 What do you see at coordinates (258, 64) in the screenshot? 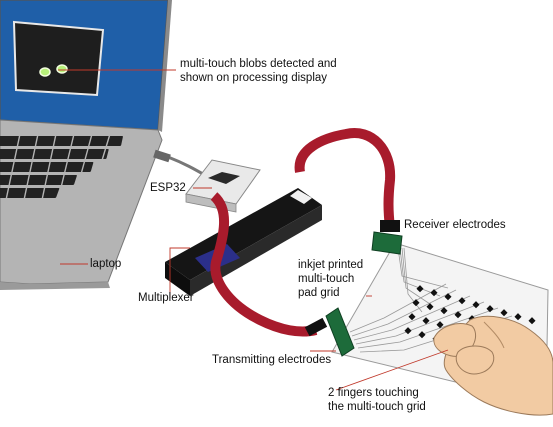
I see `label-blobs-line1: multi-touch blobs detected and` at bounding box center [258, 64].